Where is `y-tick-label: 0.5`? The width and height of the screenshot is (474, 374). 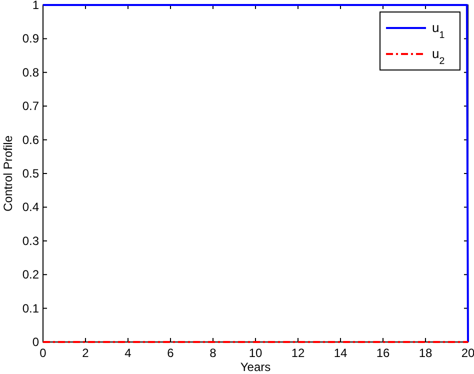 y-tick-label: 0.5 is located at coordinates (31, 173).